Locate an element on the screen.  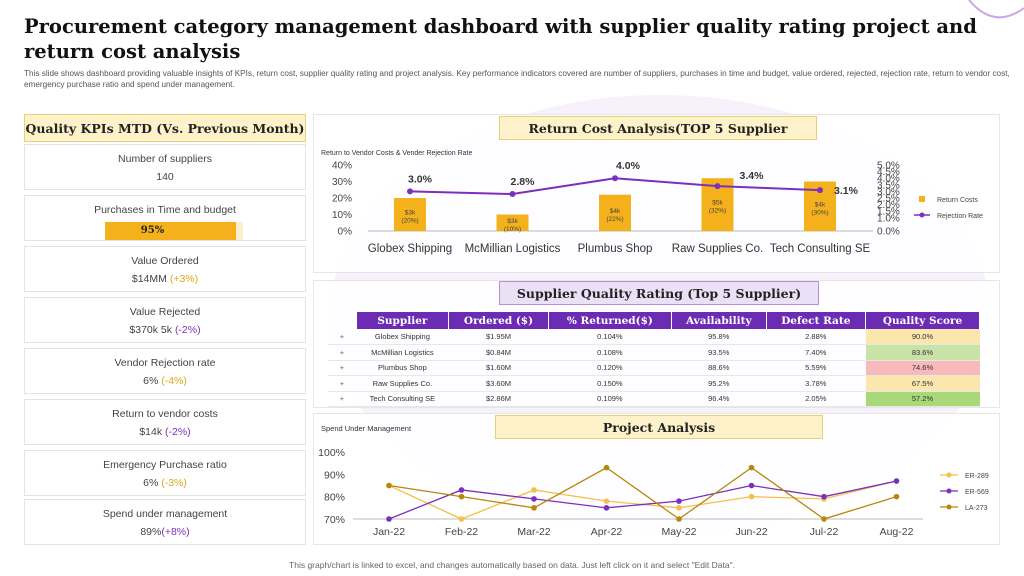
x-tick-label: Jun-22 is located at coordinates (751, 532).